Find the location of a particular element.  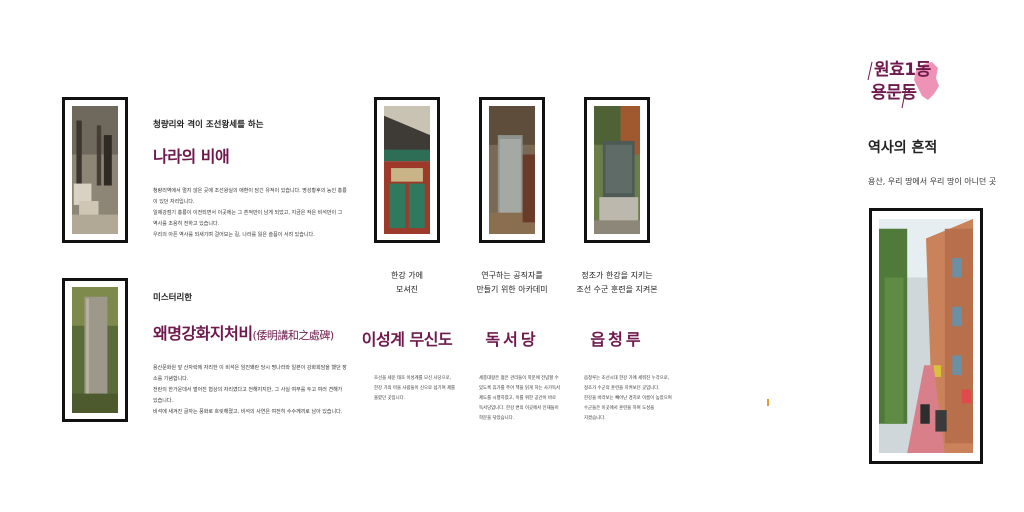

item2-title: 왜명강화지처비 is located at coordinates (203, 333).